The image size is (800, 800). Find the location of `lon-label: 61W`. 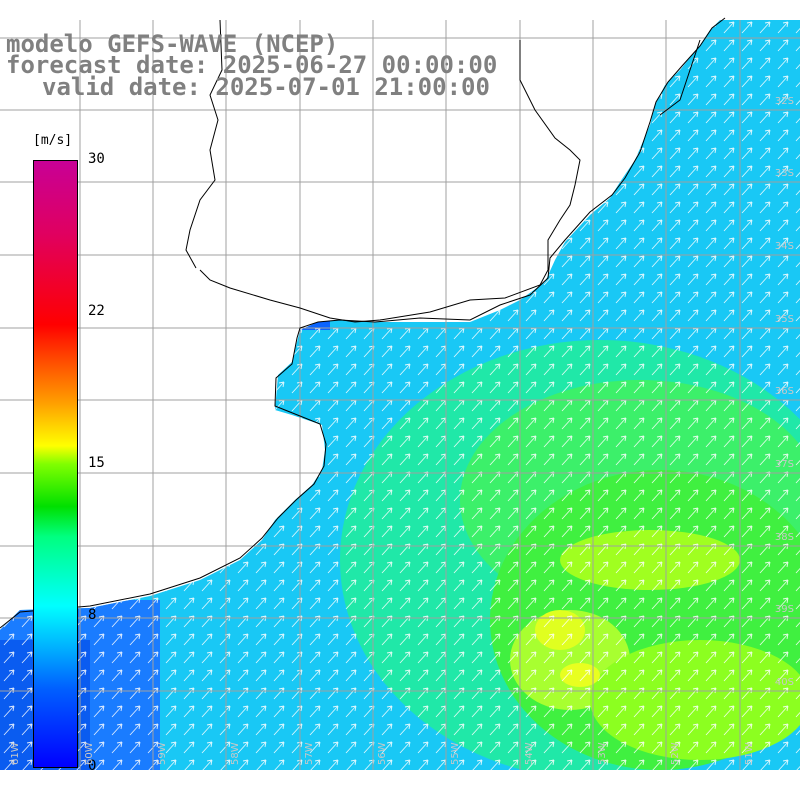

lon-label: 61W is located at coordinates (15, 753).